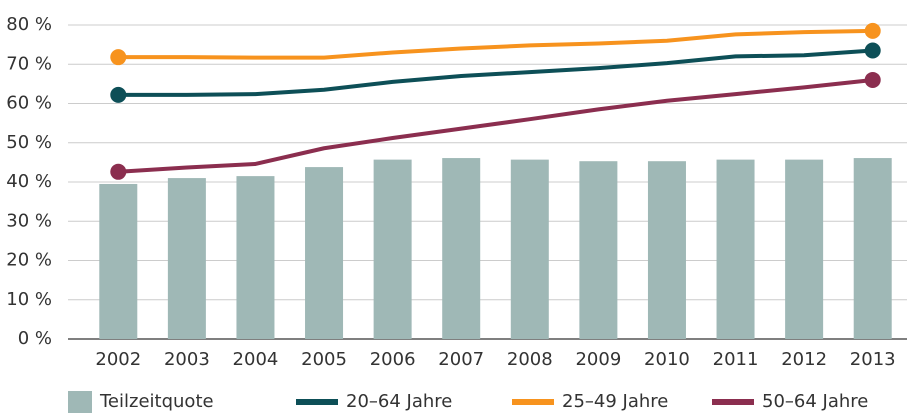 The height and width of the screenshot is (414, 911). Describe the element at coordinates (35, 338) in the screenshot. I see `y-tick-label: 0 %` at that location.